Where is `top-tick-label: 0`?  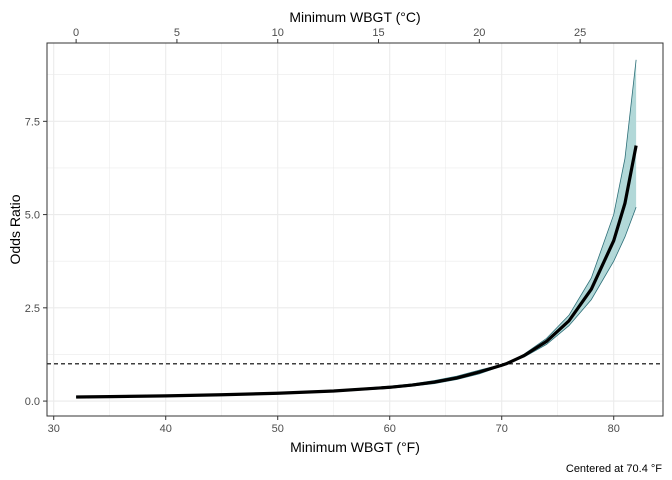
top-tick-label: 0 is located at coordinates (76, 33).